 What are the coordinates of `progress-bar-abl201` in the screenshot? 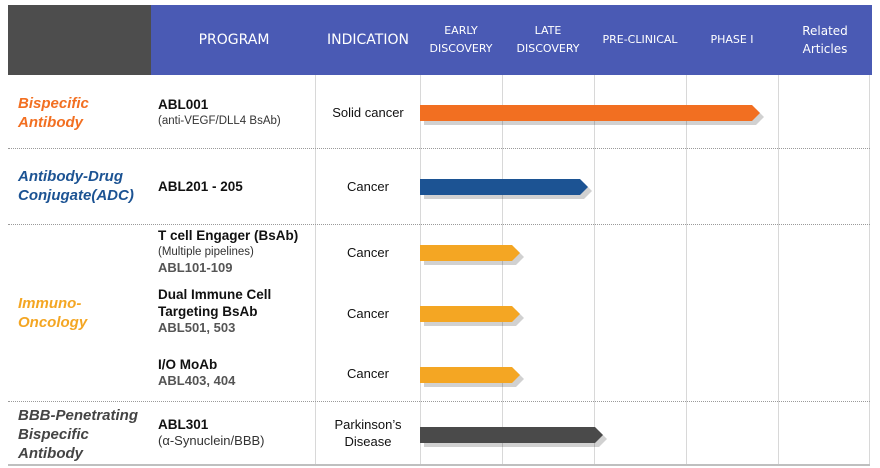 It's located at (510, 189).